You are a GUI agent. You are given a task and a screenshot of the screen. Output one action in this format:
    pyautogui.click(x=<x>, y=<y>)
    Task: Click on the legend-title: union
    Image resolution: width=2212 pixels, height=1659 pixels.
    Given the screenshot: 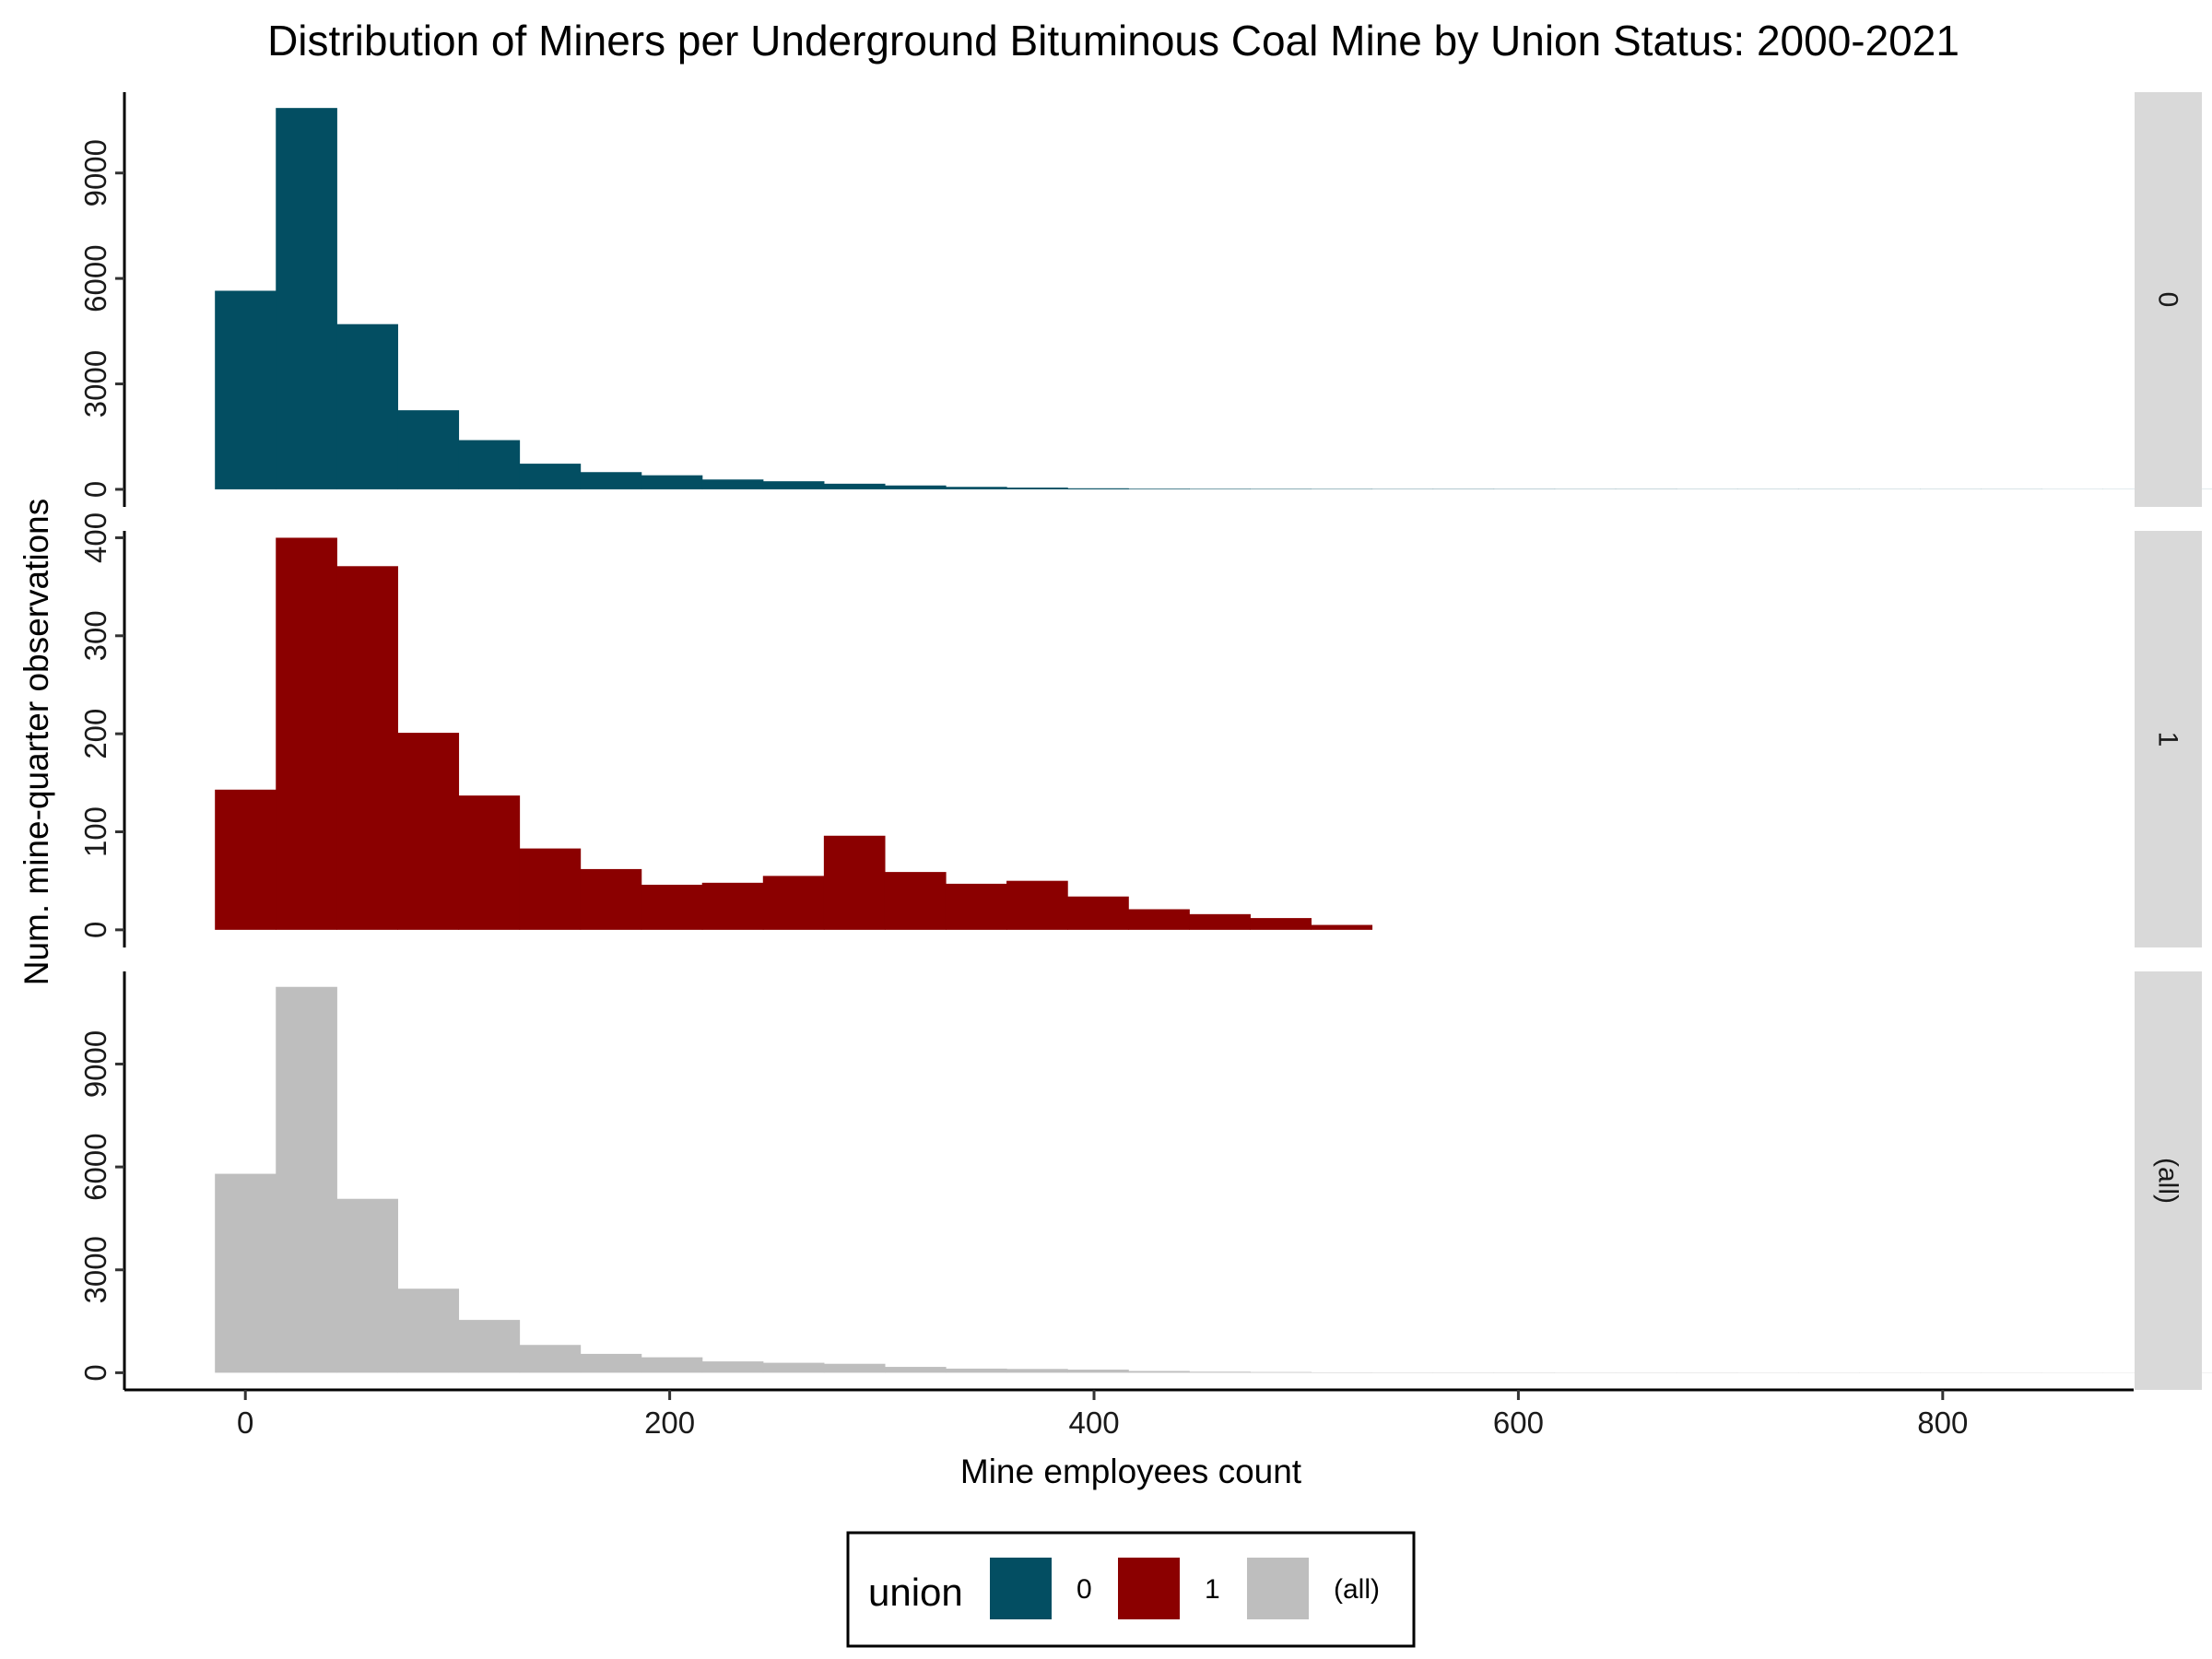 What is the action you would take?
    pyautogui.click(x=915, y=1592)
    